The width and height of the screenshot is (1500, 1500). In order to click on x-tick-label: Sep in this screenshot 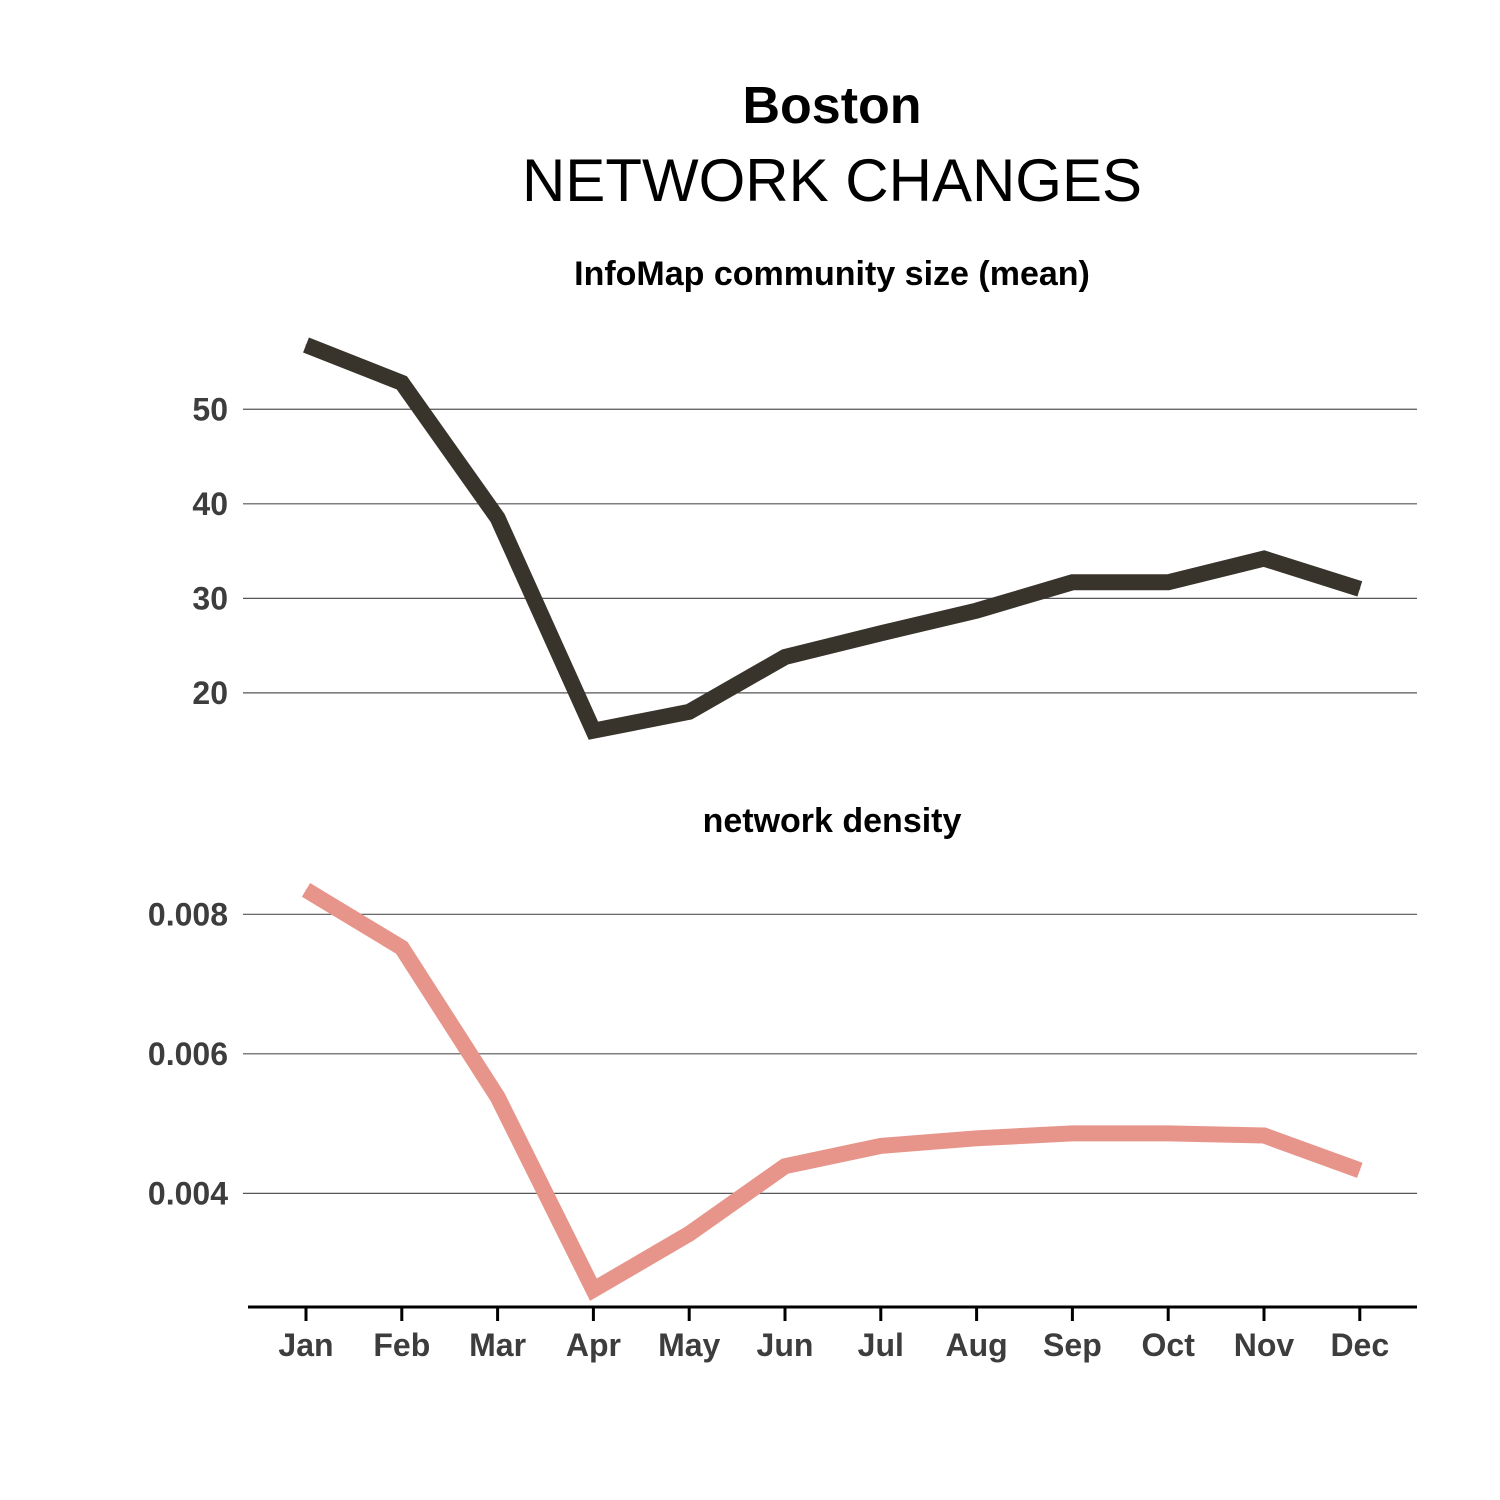, I will do `click(1072, 1345)`.